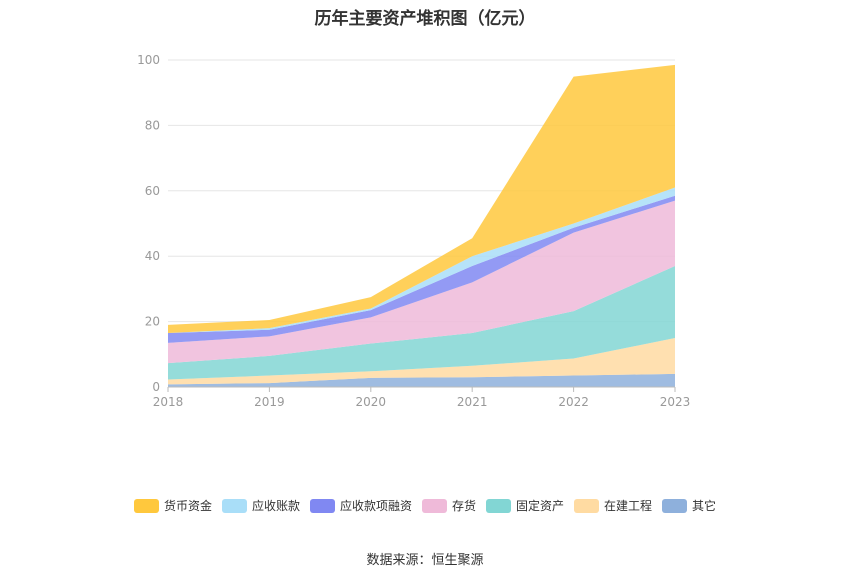 The width and height of the screenshot is (850, 574). I want to click on area-series-在建工程, so click(421, 361).